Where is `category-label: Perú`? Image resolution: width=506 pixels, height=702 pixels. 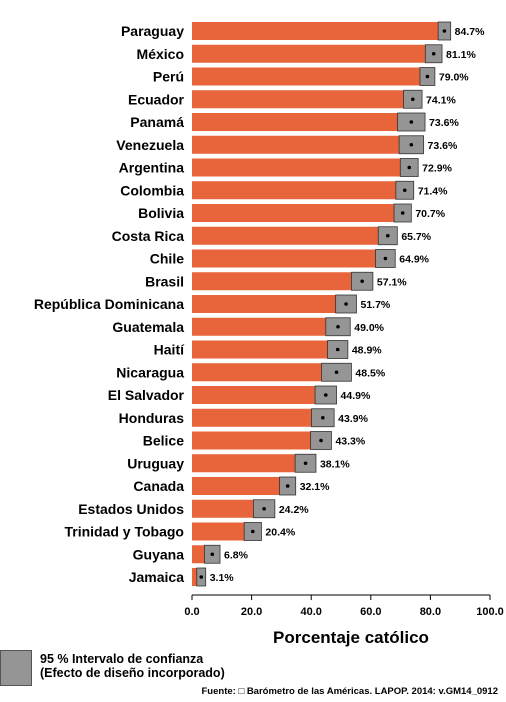
category-label: Perú is located at coordinates (168, 77).